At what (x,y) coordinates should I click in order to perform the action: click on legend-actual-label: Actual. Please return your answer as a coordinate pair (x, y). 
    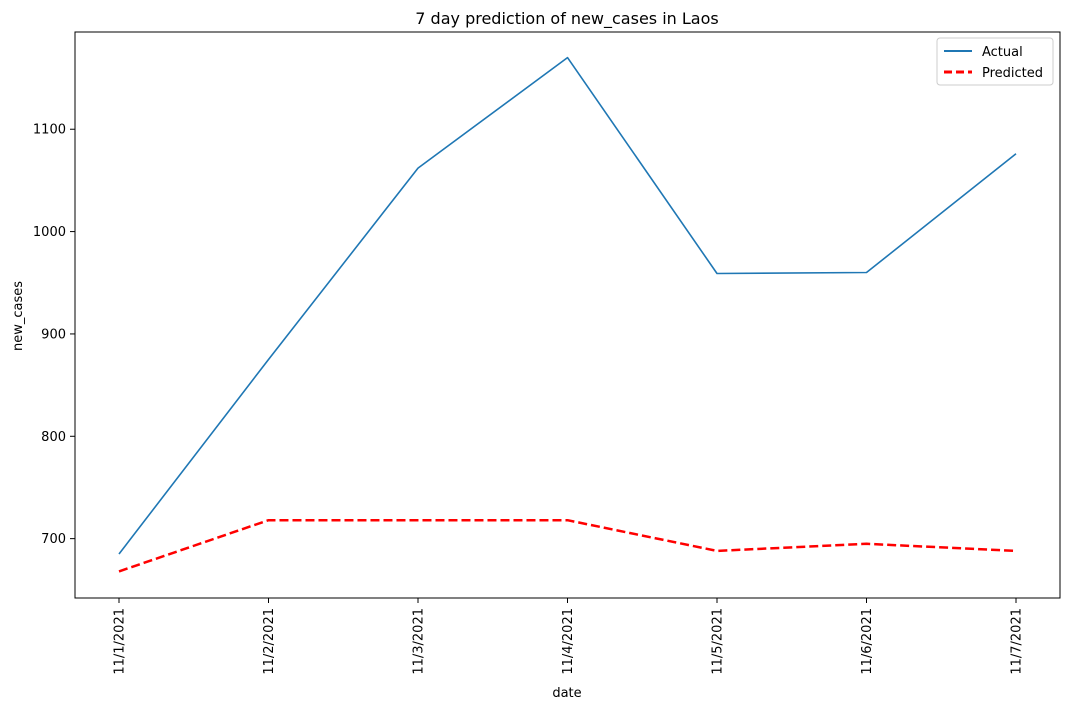
    Looking at the image, I should click on (1002, 52).